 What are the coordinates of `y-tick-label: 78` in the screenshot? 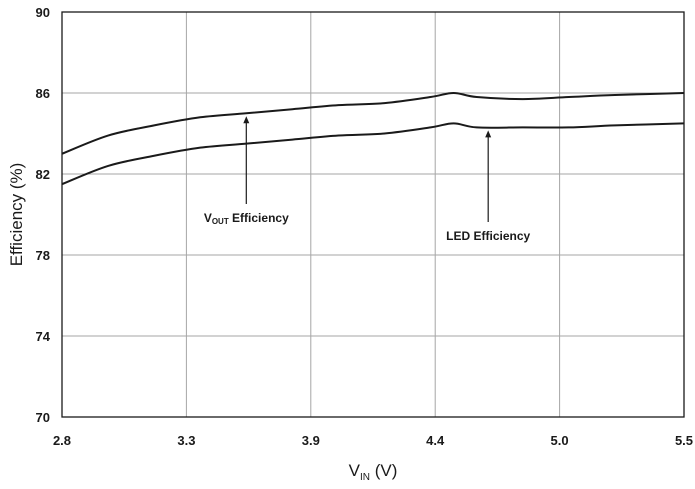 It's located at (43, 255).